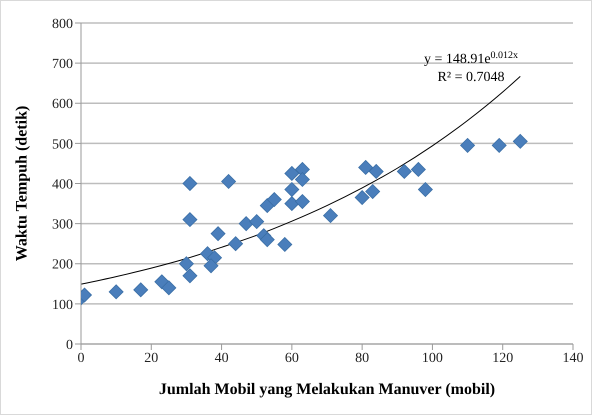  Describe the element at coordinates (62, 24) in the screenshot. I see `y-tick-label: 800` at that location.